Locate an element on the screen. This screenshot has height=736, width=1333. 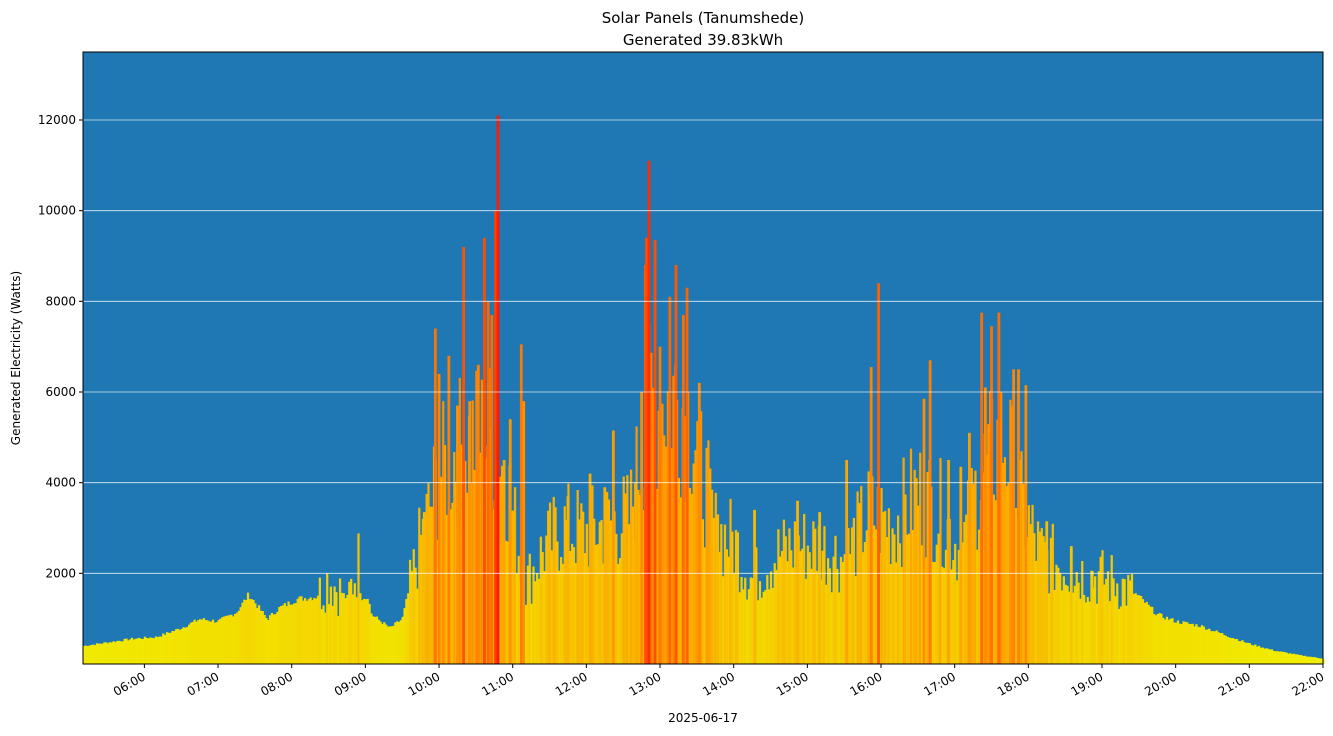
y-tick-label: 12000 is located at coordinates (57, 120).